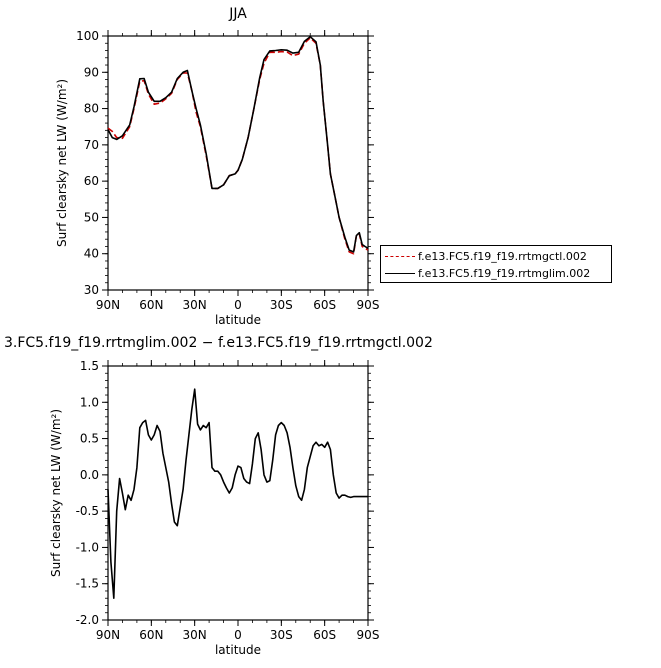 This screenshot has height=668, width=661. Describe the element at coordinates (151, 305) in the screenshot. I see `x-tick-label-0-1: 60N` at that location.